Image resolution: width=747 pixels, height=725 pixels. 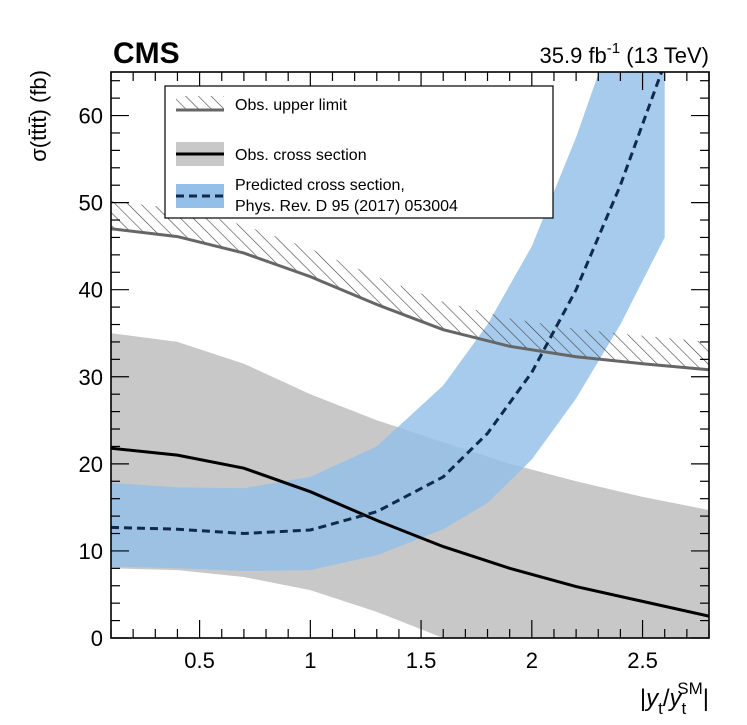 What do you see at coordinates (652, 698) in the screenshot?
I see `x-label-y: y` at bounding box center [652, 698].